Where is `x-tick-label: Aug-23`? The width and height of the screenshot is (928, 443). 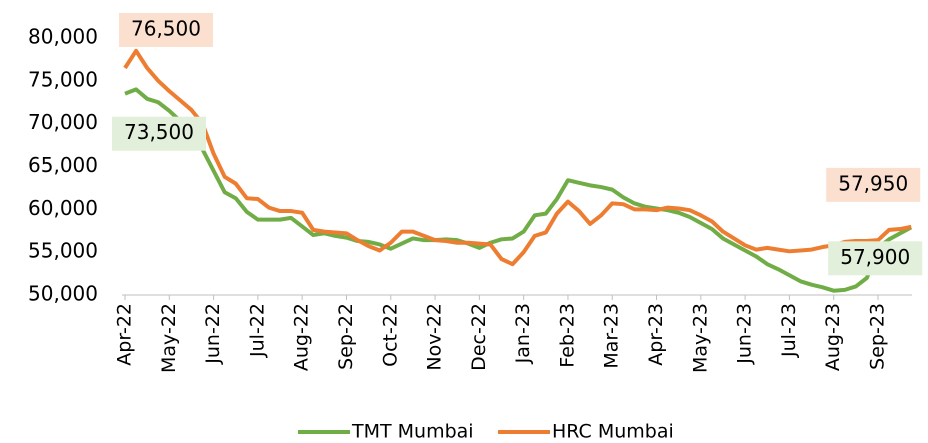 x-tick-label: Aug-23 is located at coordinates (833, 337).